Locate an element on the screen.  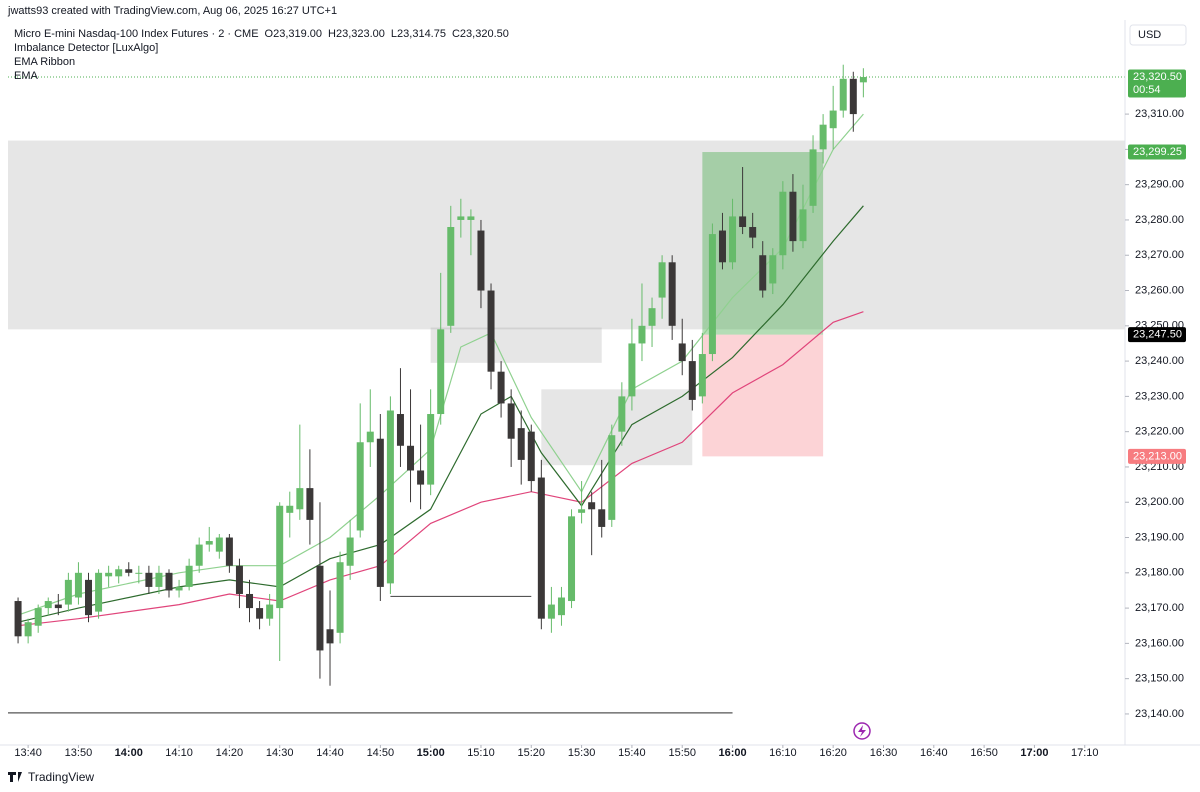
y-tick-label: 23,220.00 is located at coordinates (1159, 432).